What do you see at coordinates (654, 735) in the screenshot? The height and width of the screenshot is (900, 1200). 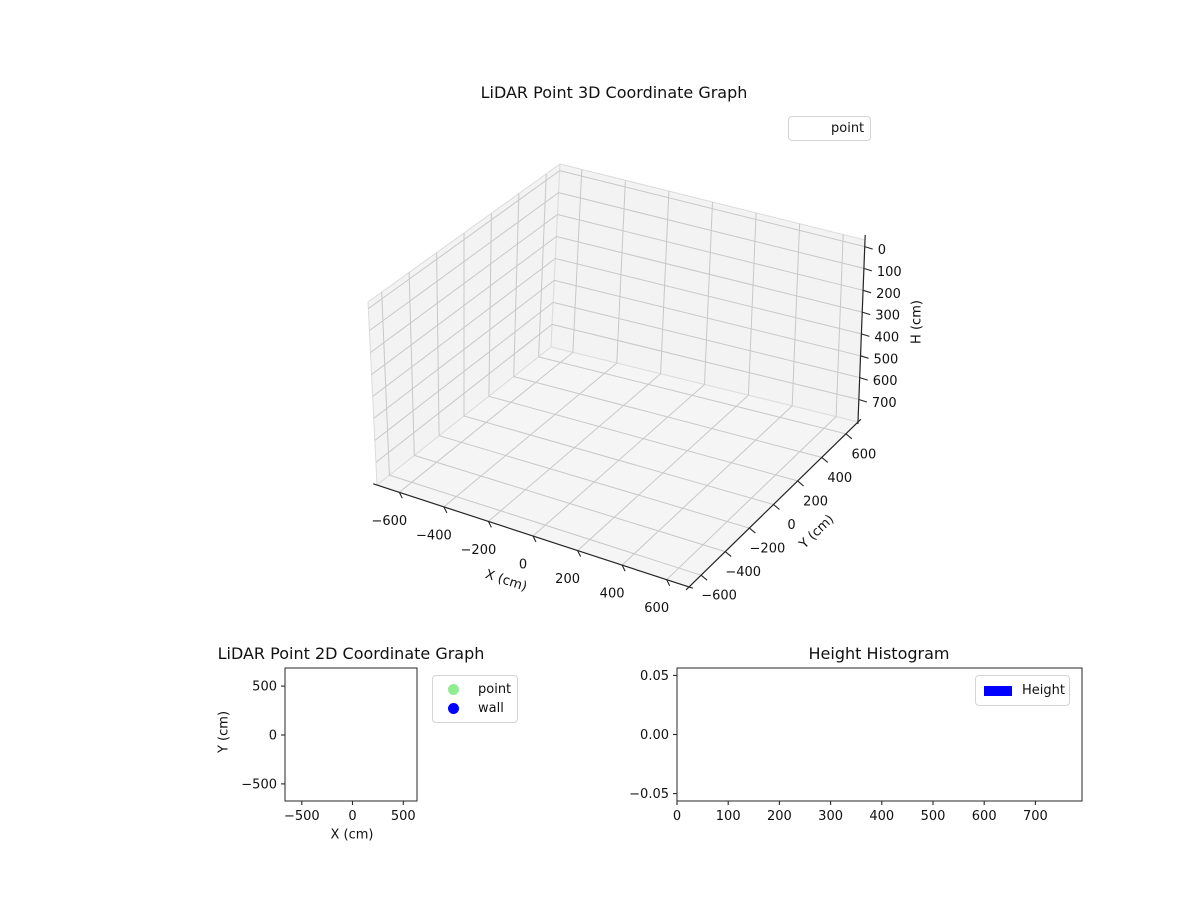 I see `y-tick-label: 0.00` at bounding box center [654, 735].